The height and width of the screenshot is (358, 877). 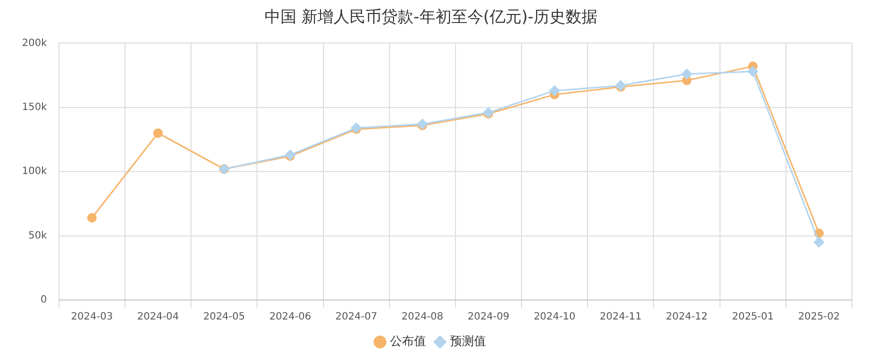 What do you see at coordinates (555, 317) in the screenshot?
I see `x-tick-label: 2024-10` at bounding box center [555, 317].